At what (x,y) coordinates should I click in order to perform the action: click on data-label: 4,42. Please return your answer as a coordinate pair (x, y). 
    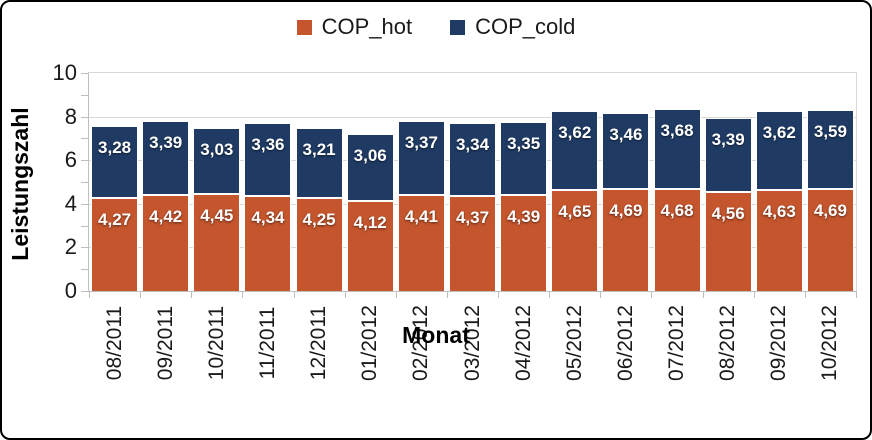
    Looking at the image, I should click on (166, 216).